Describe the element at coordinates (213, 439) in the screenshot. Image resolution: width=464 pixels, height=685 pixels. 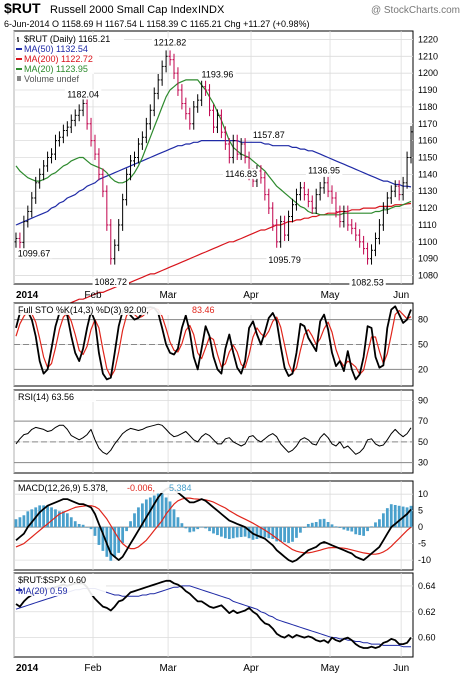
I see `rsi-line` at that location.